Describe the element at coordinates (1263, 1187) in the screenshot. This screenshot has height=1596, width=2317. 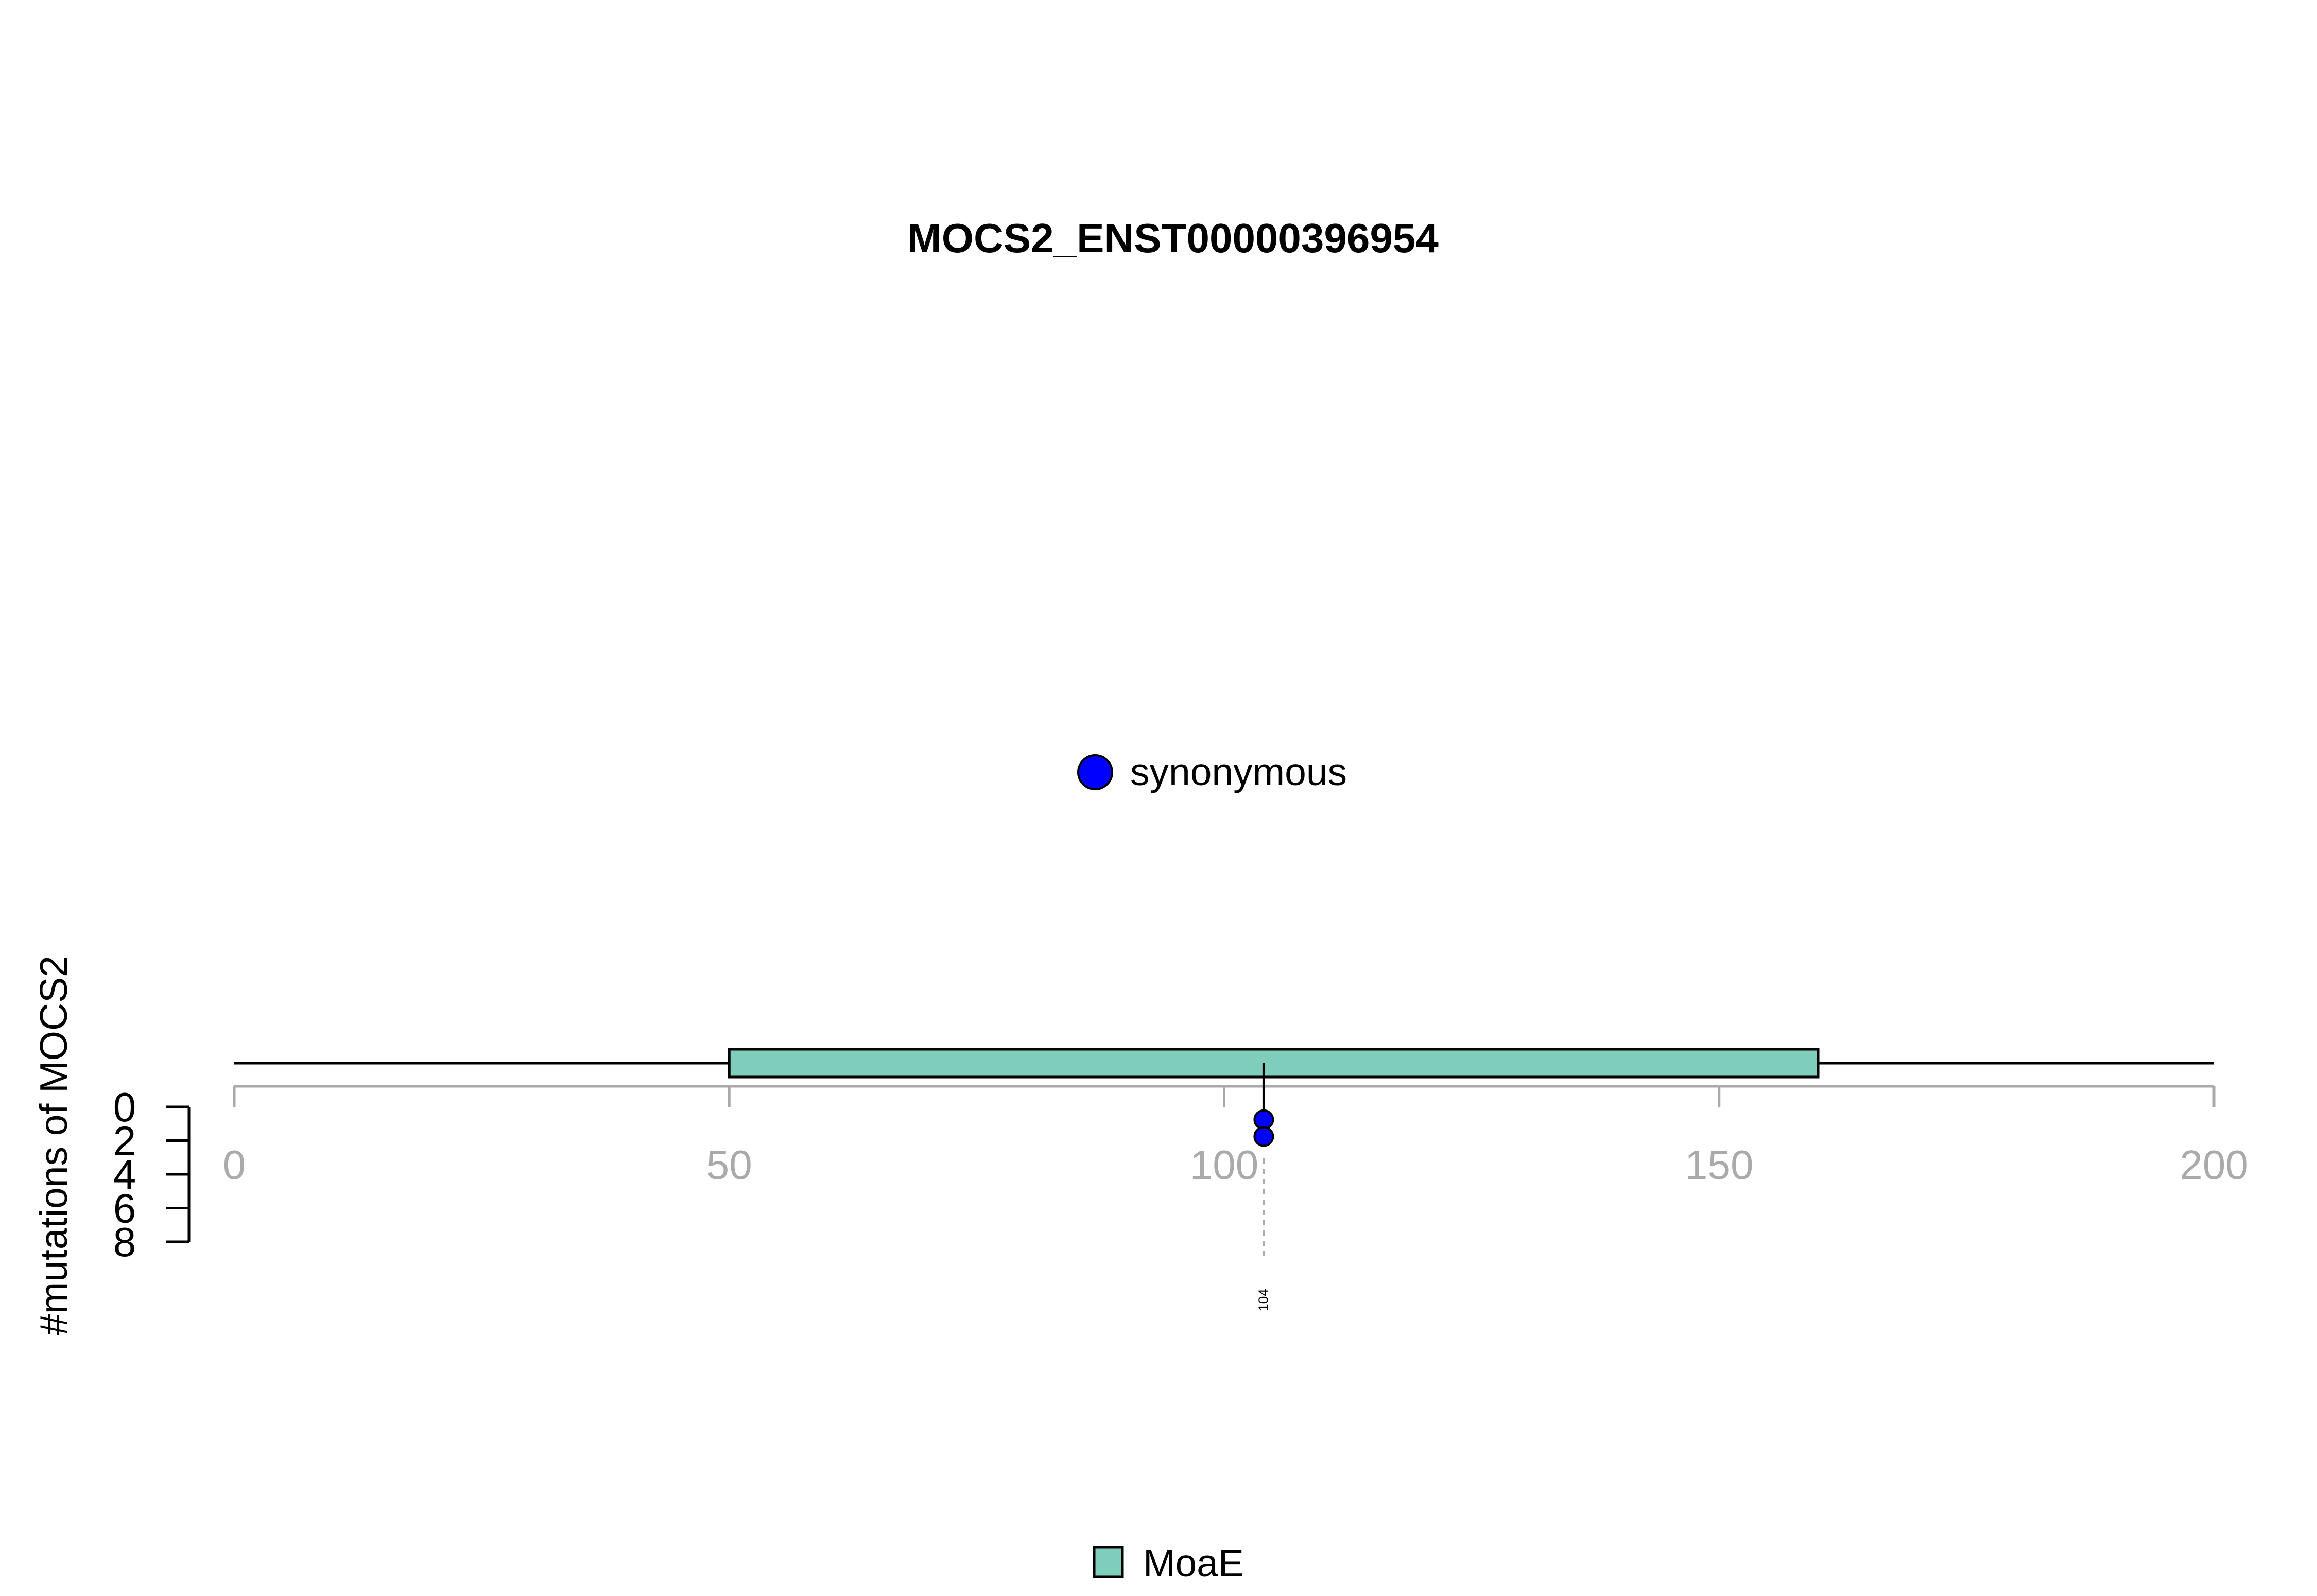
I see `mutation-lollipops: 104` at that location.